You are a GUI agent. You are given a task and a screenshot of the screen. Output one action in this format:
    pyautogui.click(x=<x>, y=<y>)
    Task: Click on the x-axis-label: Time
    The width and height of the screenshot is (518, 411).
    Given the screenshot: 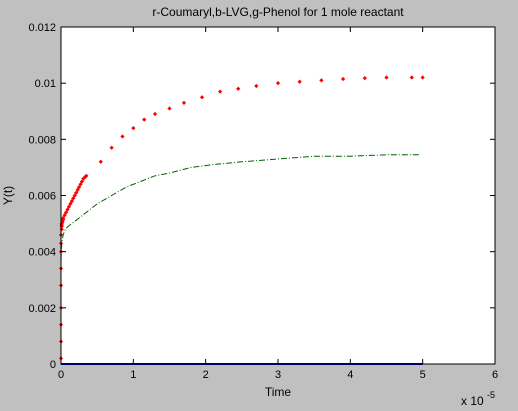 What is the action you would take?
    pyautogui.click(x=278, y=392)
    